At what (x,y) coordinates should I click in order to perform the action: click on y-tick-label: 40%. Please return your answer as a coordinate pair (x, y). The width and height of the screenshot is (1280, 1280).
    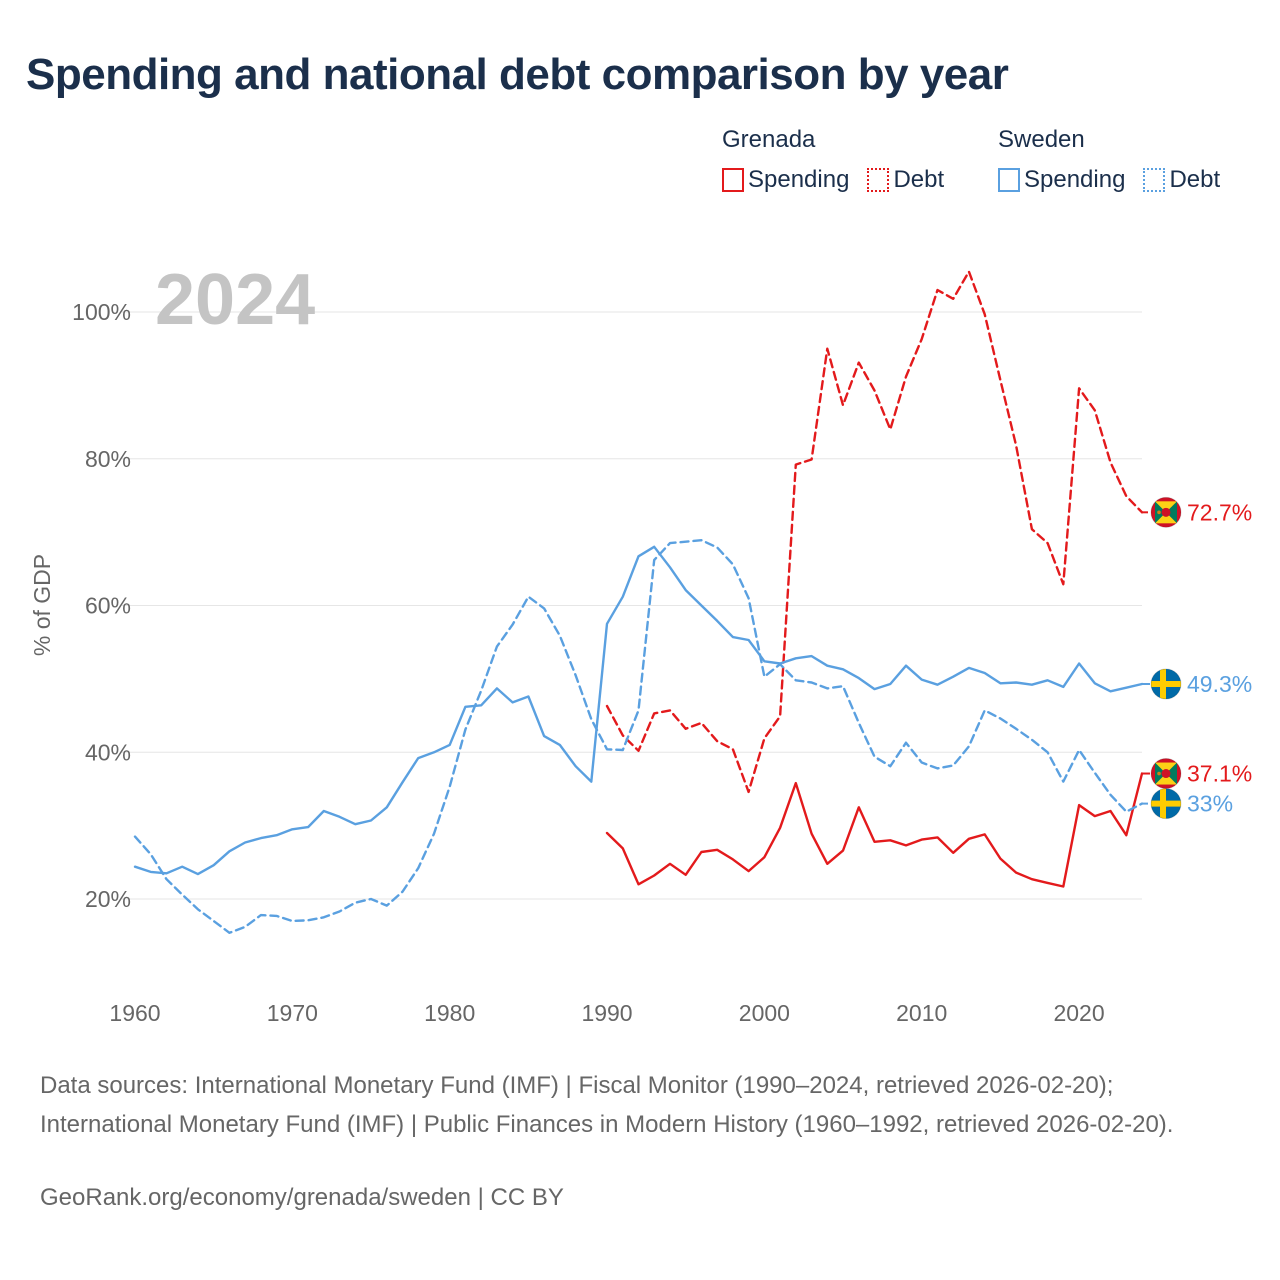
    Looking at the image, I should click on (108, 752).